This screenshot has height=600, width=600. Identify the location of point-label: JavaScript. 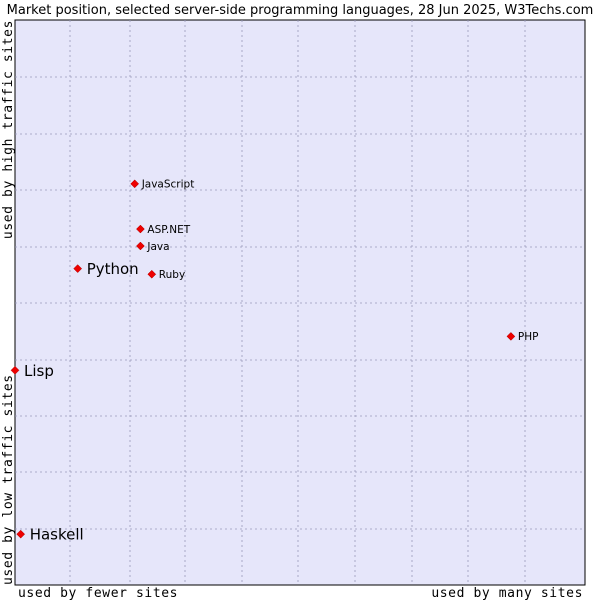
(168, 185).